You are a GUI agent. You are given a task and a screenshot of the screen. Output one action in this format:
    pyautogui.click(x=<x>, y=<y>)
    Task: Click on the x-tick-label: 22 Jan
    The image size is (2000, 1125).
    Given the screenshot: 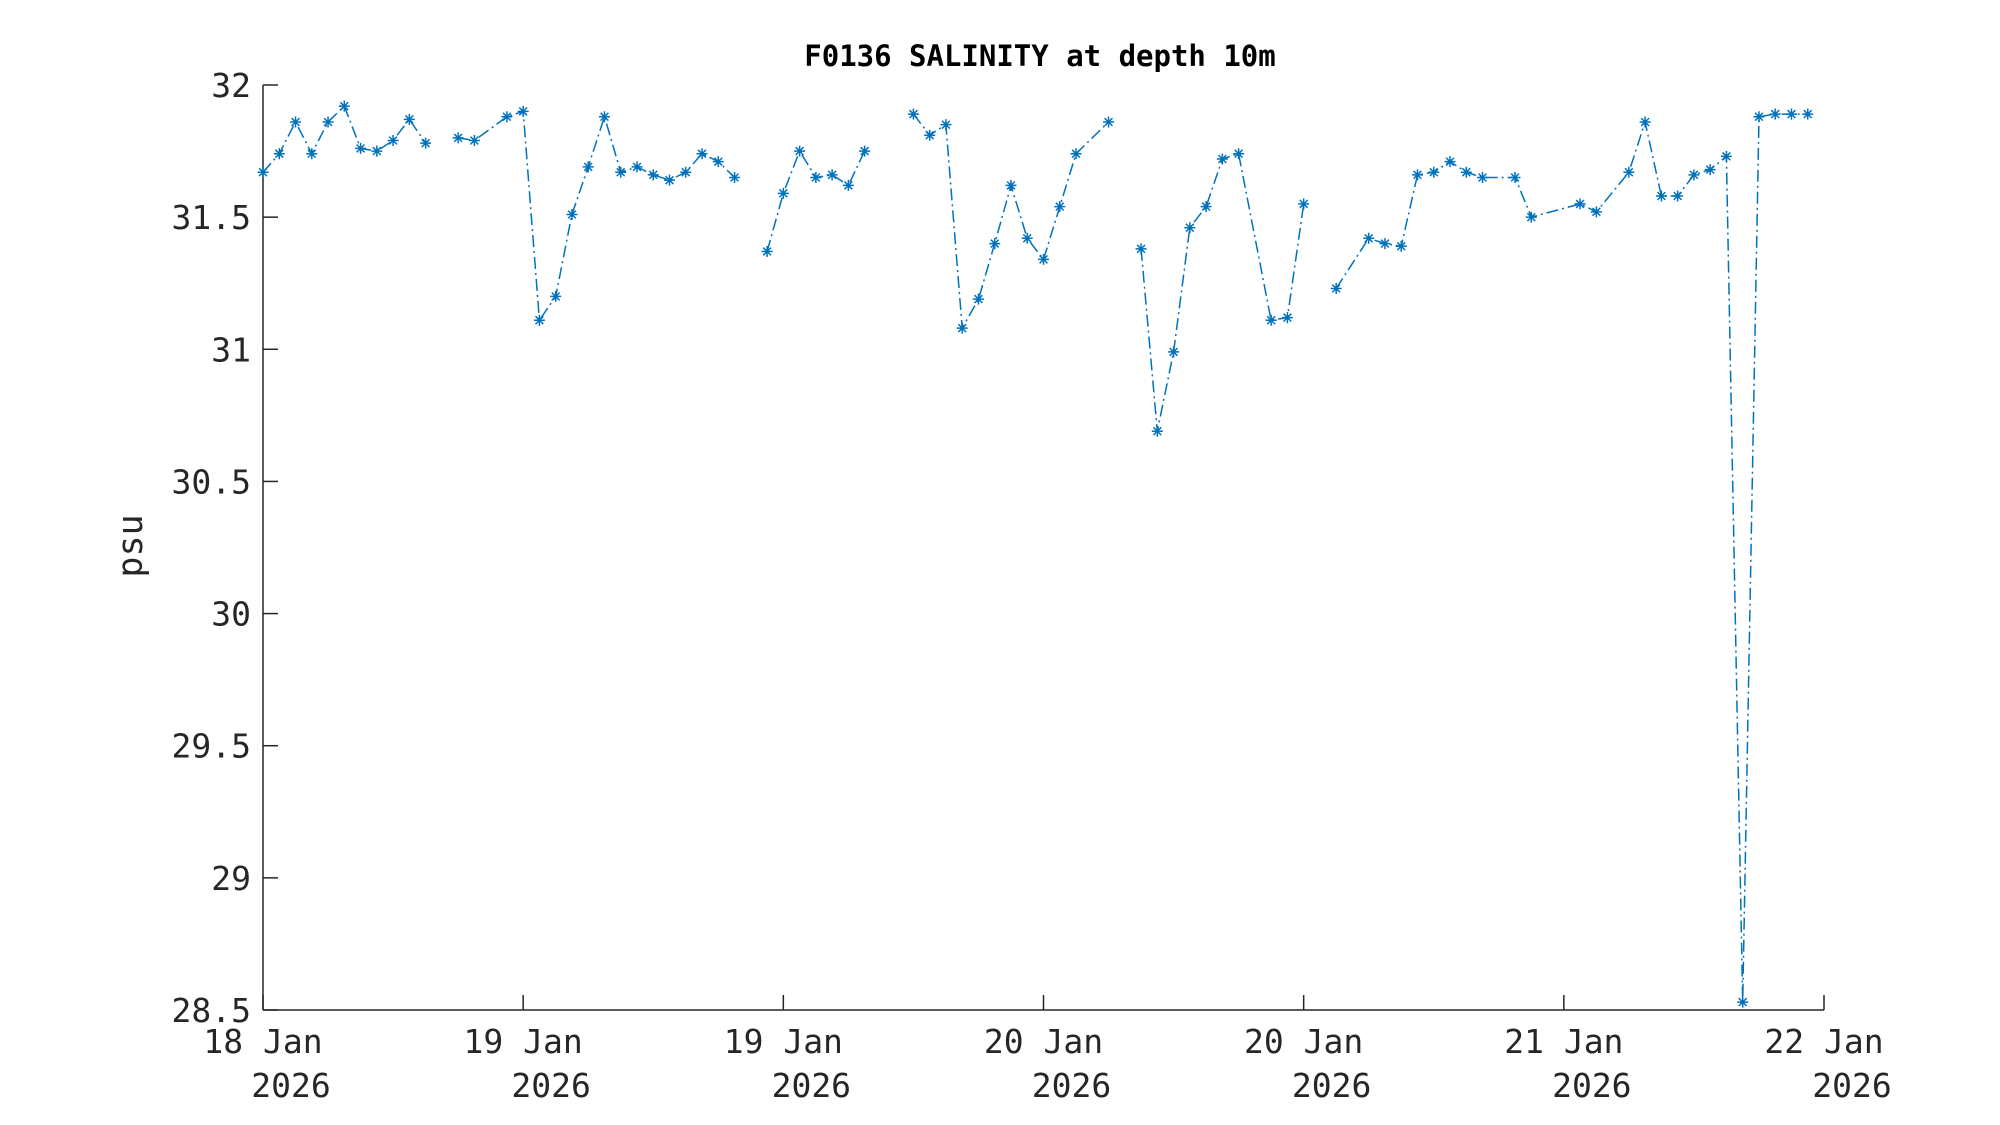 What is the action you would take?
    pyautogui.click(x=1823, y=1041)
    